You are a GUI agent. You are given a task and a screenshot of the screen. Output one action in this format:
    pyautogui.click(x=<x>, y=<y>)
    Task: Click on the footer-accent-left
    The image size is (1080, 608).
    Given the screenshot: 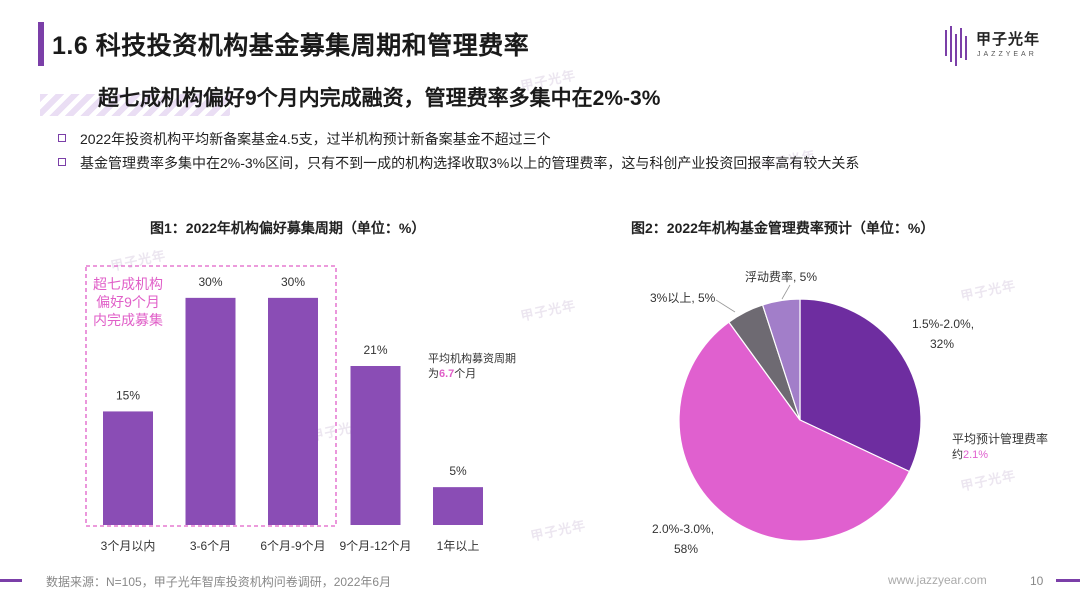 What is the action you would take?
    pyautogui.click(x=11, y=580)
    